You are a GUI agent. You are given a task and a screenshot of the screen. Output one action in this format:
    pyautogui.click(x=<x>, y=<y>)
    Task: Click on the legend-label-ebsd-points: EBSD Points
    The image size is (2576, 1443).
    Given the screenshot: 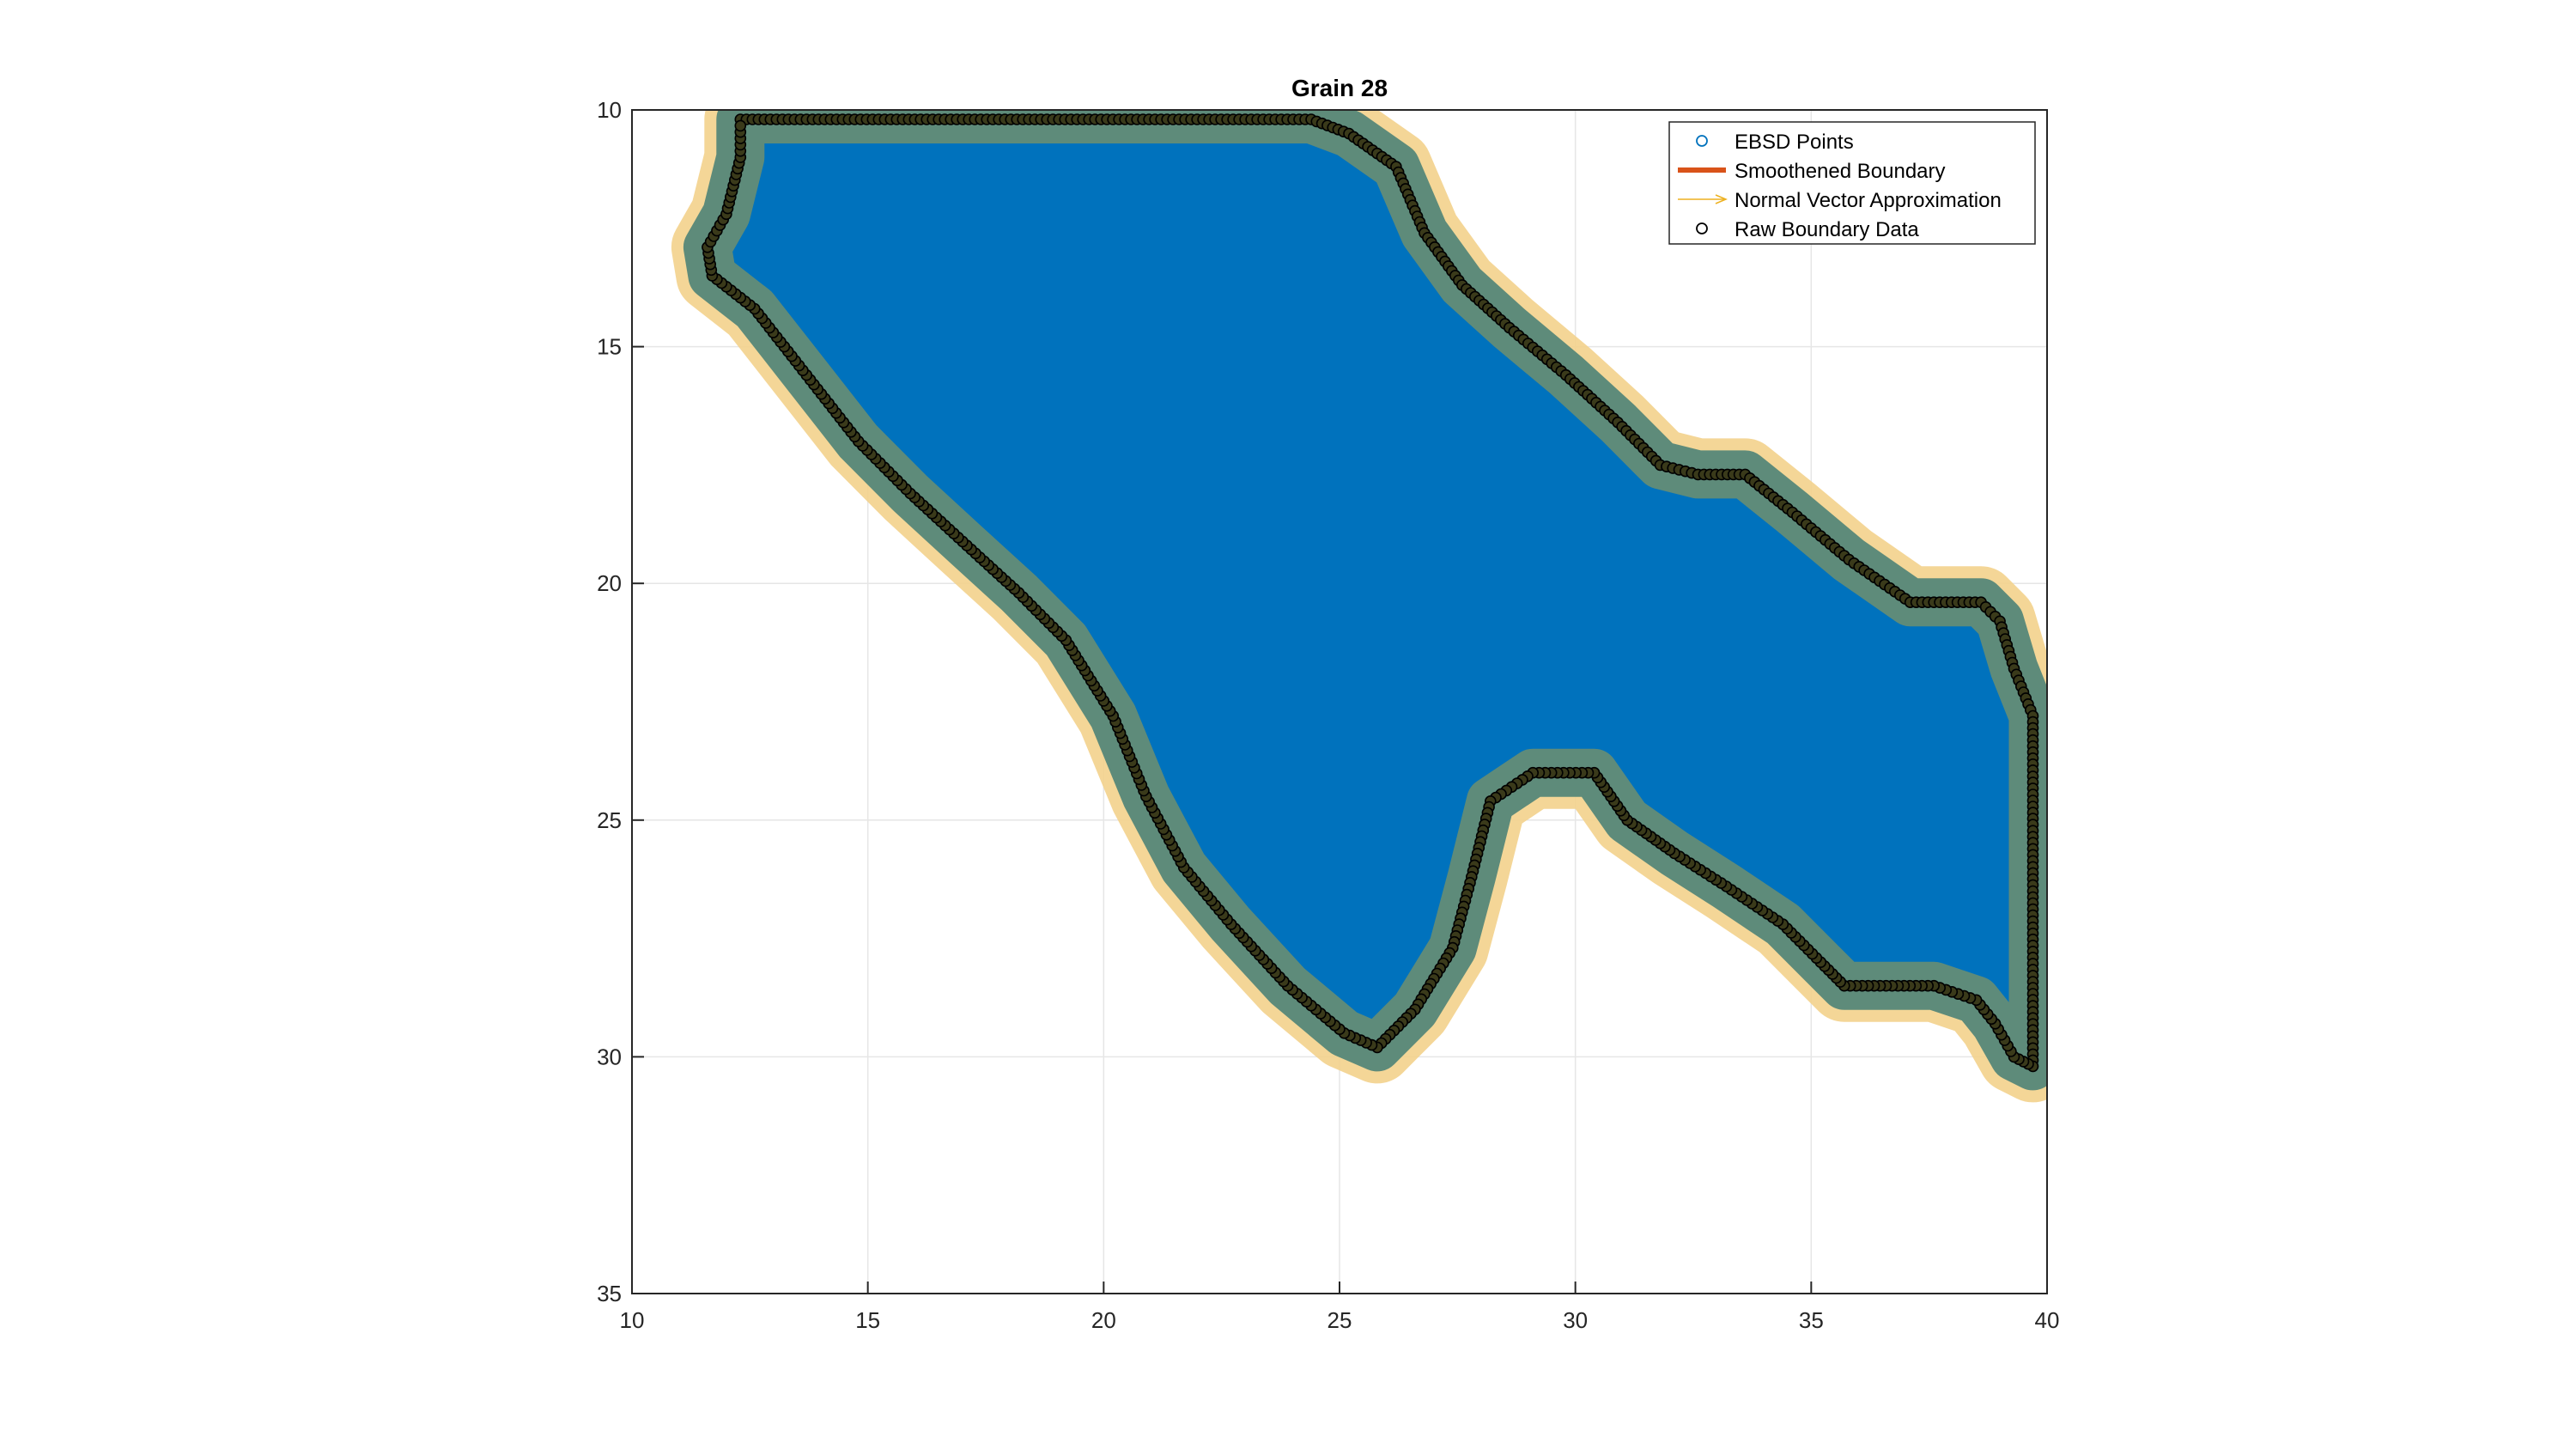 What is the action you would take?
    pyautogui.click(x=1794, y=142)
    